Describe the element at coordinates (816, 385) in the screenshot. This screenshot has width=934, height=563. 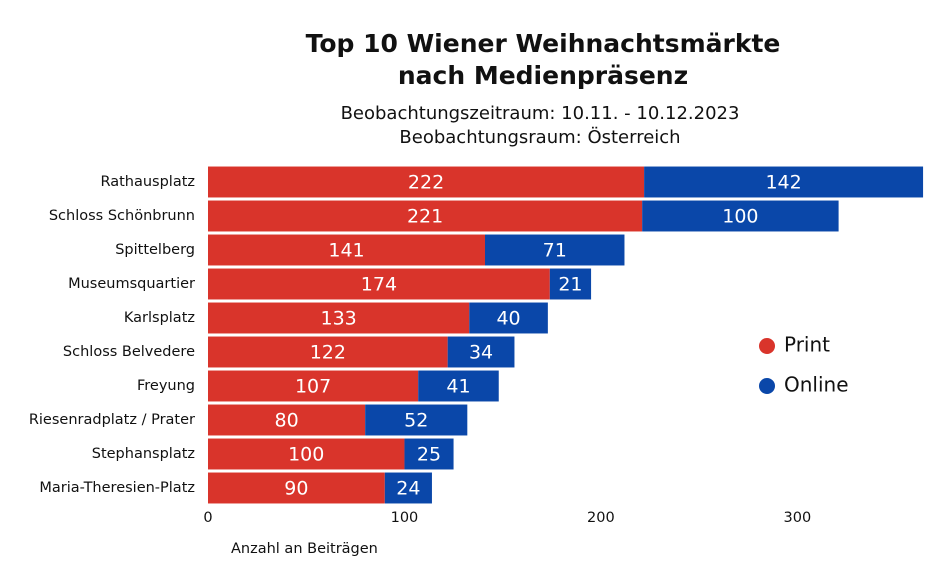
I see `legend-label: Online` at that location.